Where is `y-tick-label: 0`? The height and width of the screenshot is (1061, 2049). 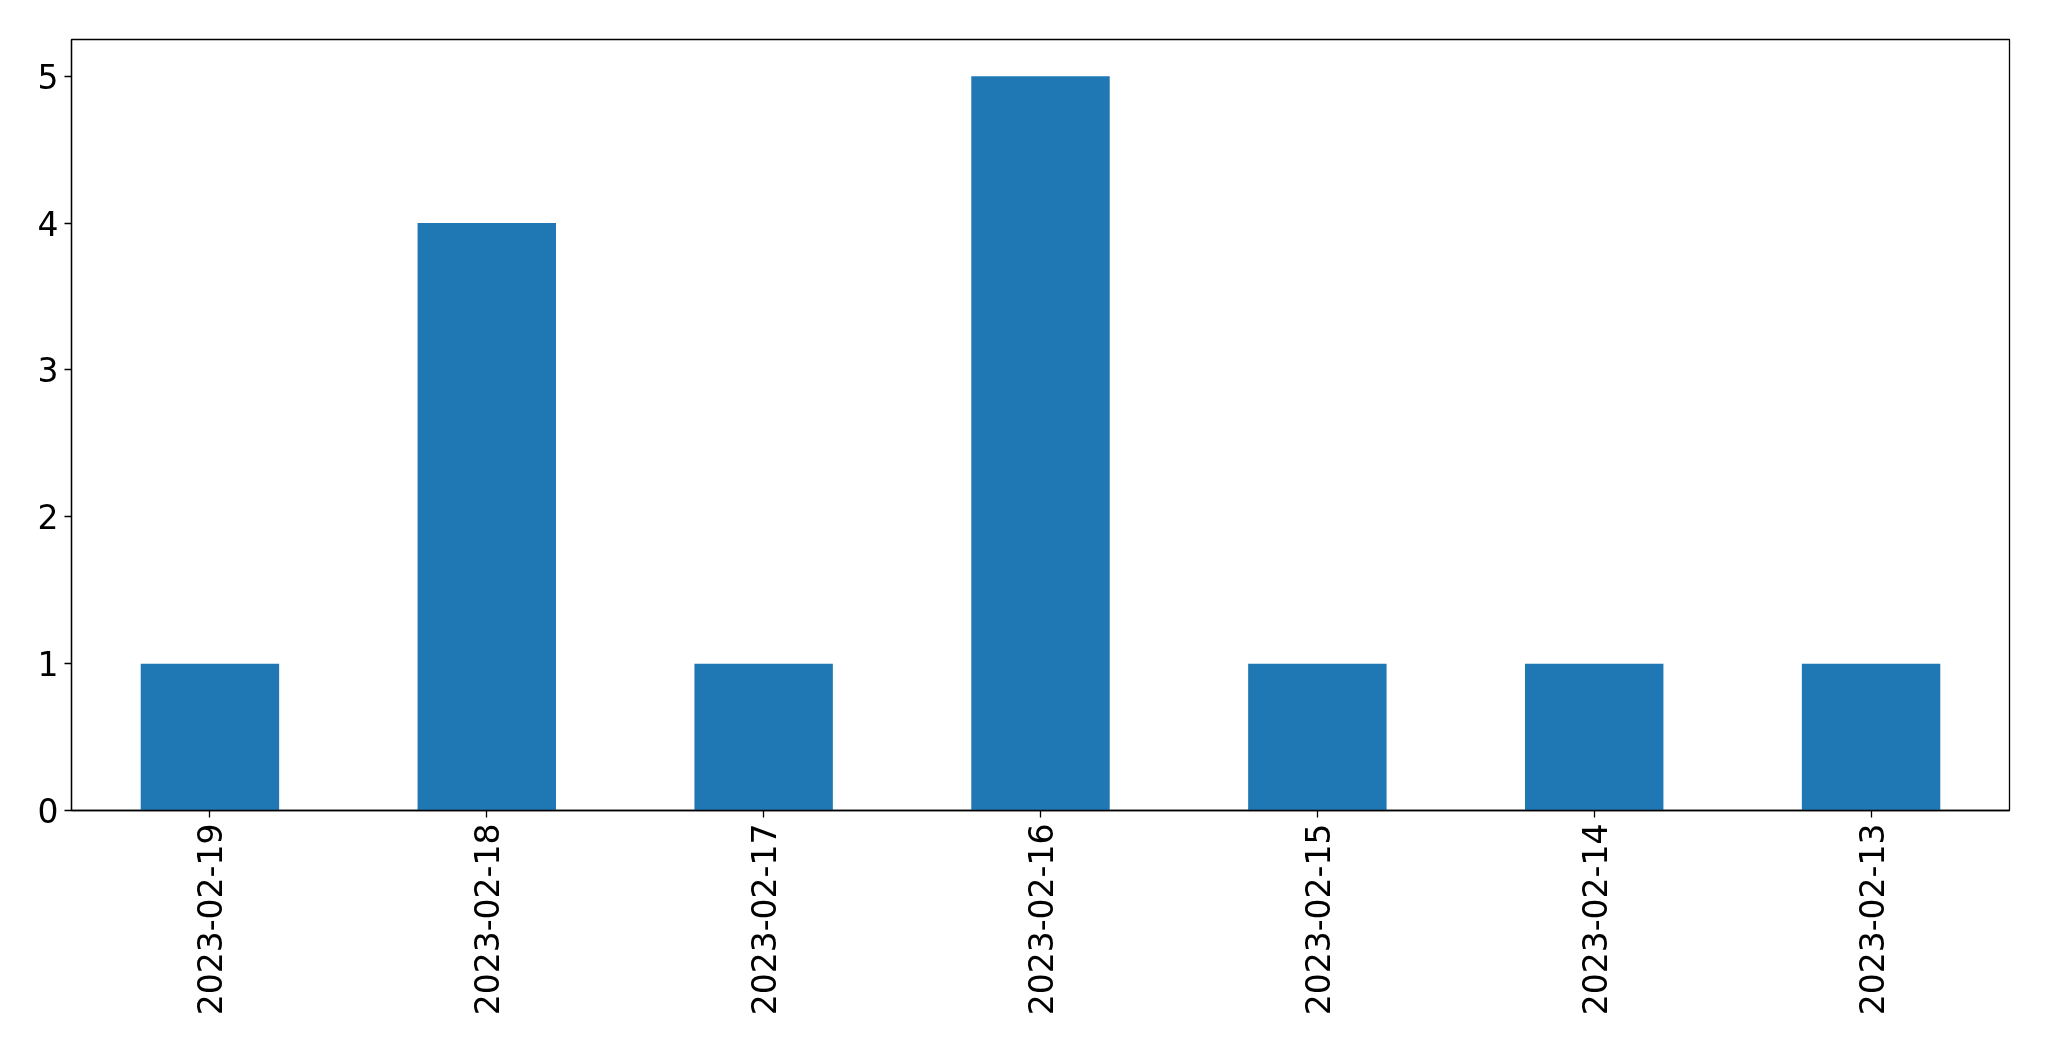
y-tick-label: 0 is located at coordinates (48, 811).